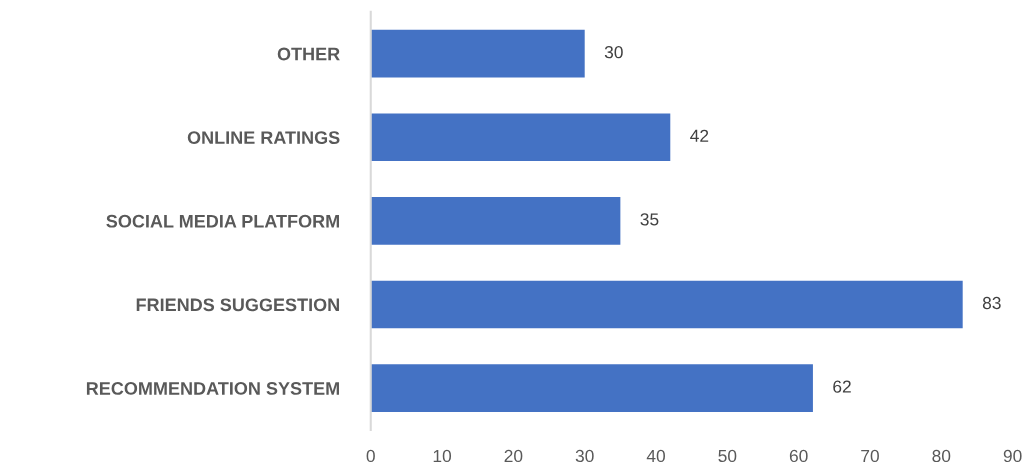 This screenshot has height=474, width=1027. I want to click on x-tick-label: 30, so click(584, 456).